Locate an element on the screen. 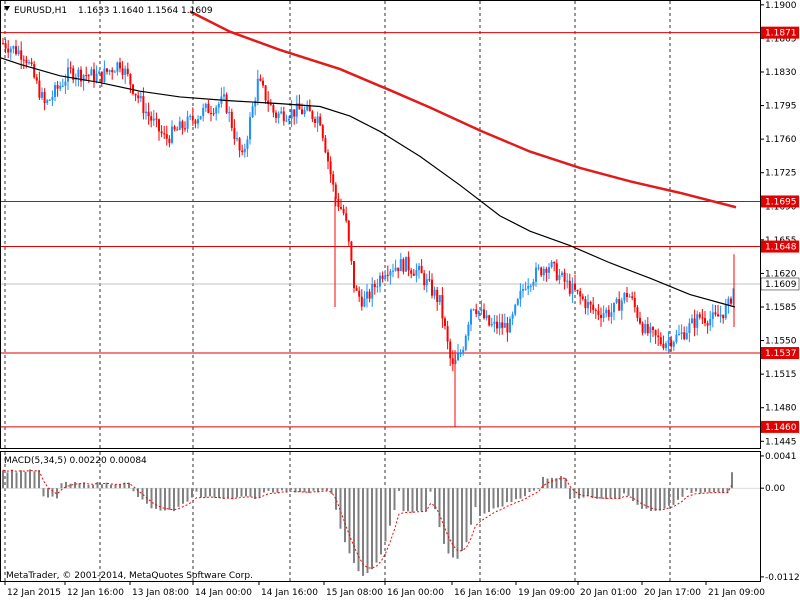  level-price-tag-bg is located at coordinates (780, 426).